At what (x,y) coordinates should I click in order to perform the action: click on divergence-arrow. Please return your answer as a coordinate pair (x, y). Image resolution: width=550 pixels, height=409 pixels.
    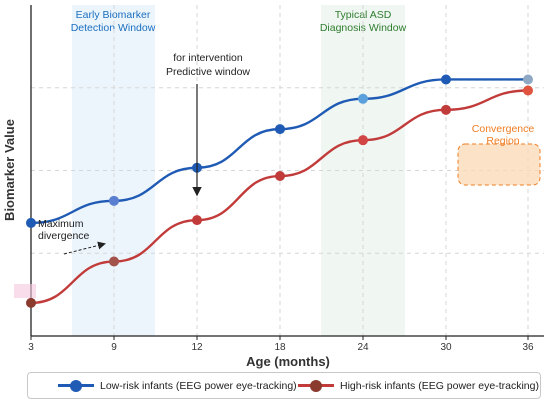
    Looking at the image, I should click on (84, 248).